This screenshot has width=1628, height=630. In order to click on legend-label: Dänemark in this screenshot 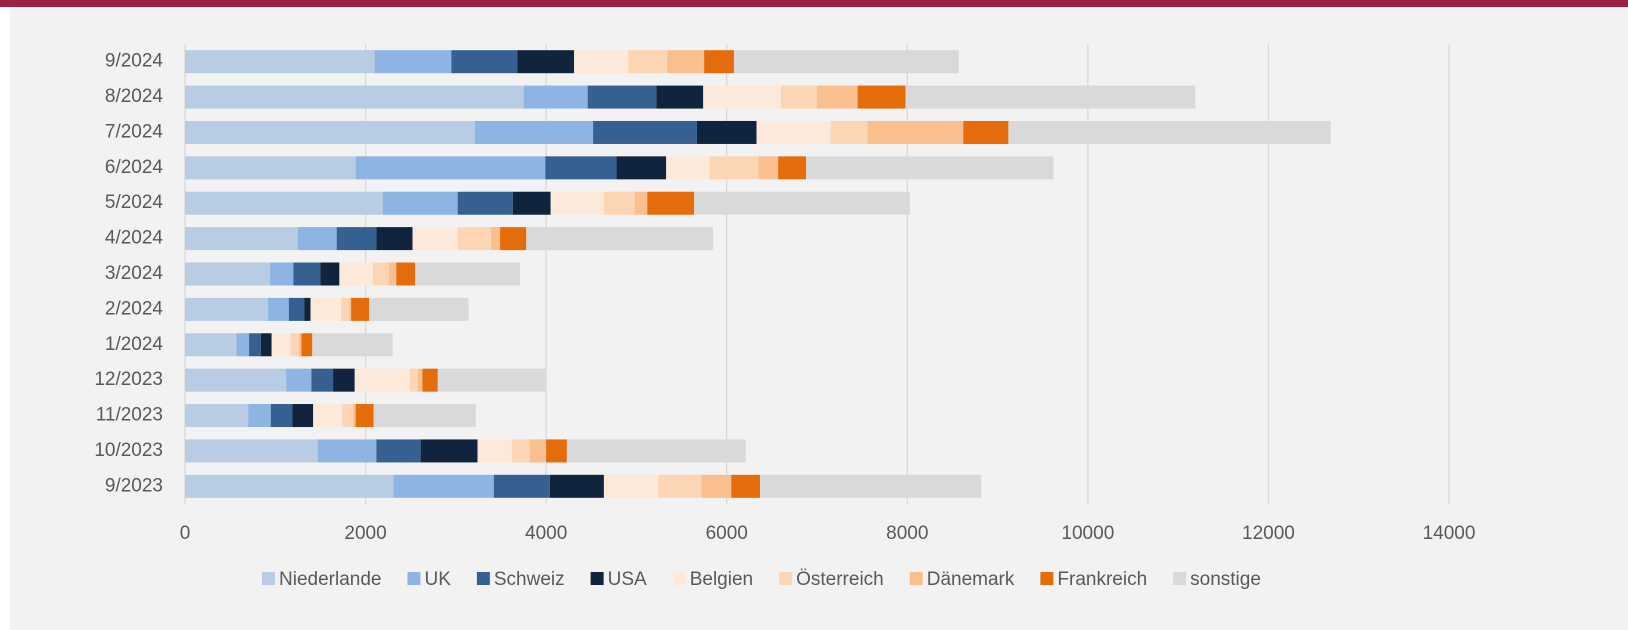, I will do `click(971, 579)`.